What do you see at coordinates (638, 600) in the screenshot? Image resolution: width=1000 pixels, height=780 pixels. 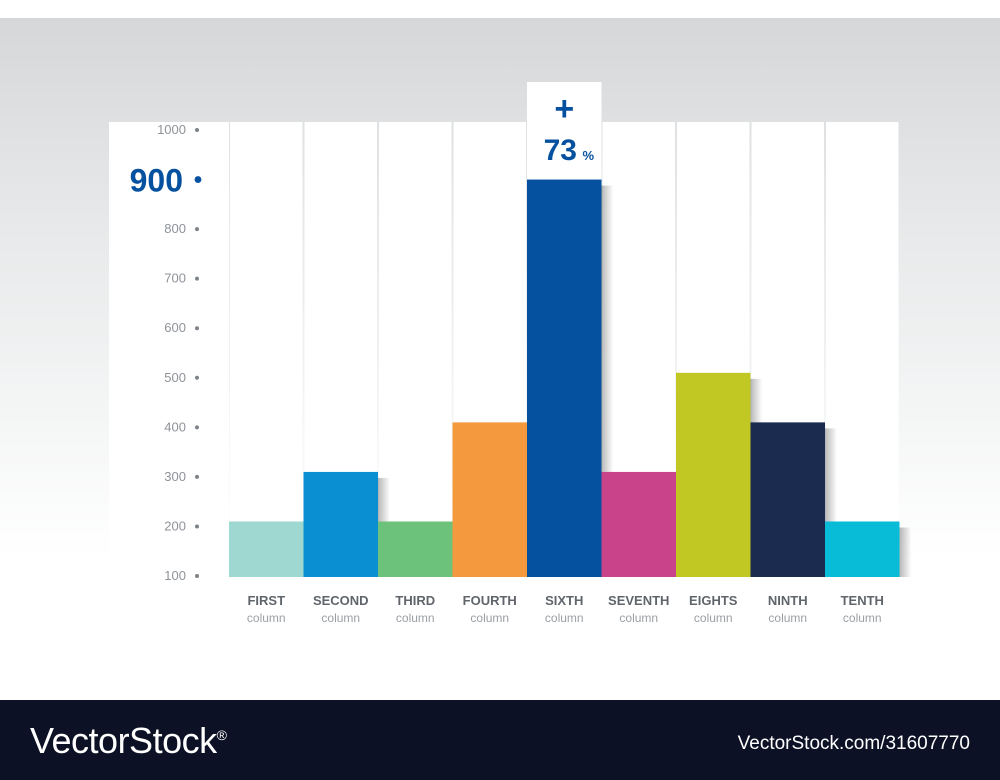 I see `category-label: SEVENTH` at bounding box center [638, 600].